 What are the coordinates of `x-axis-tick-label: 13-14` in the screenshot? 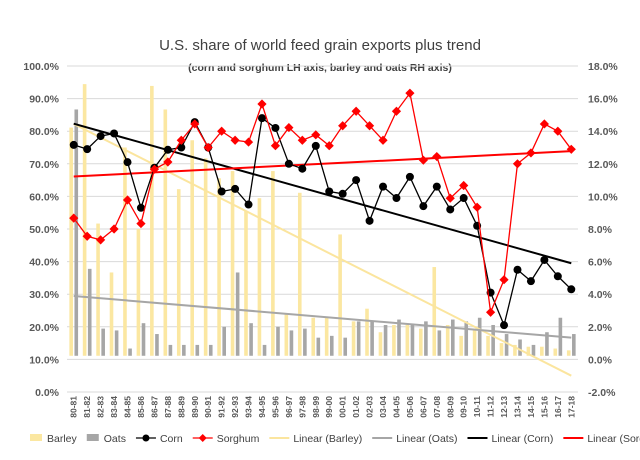 It's located at (517, 407).